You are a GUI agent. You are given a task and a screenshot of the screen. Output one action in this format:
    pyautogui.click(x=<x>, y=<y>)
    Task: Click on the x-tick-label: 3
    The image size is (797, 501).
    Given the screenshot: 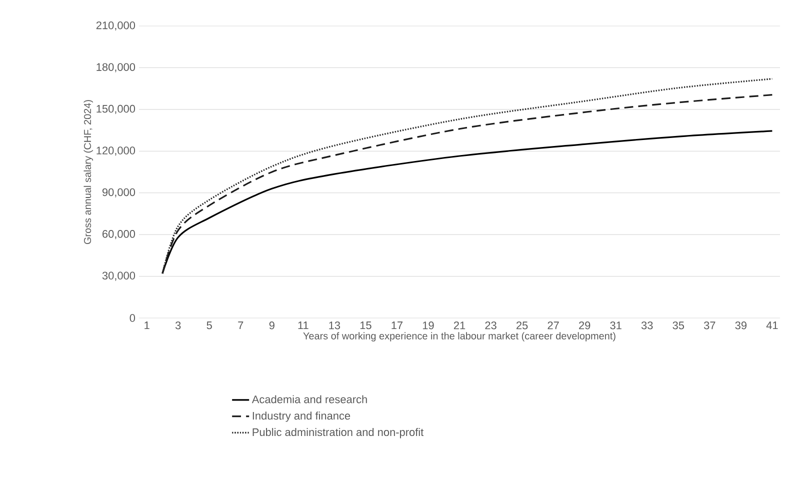 What is the action you would take?
    pyautogui.click(x=178, y=326)
    